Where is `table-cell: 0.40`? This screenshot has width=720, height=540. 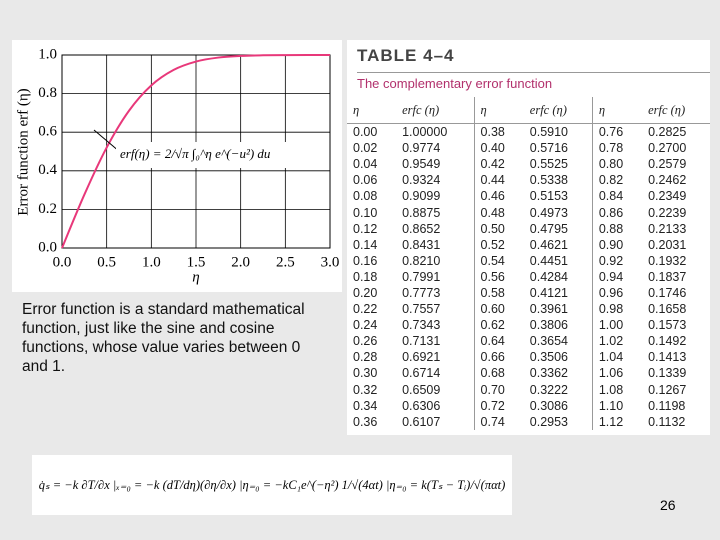 table-cell: 0.40 is located at coordinates (492, 148).